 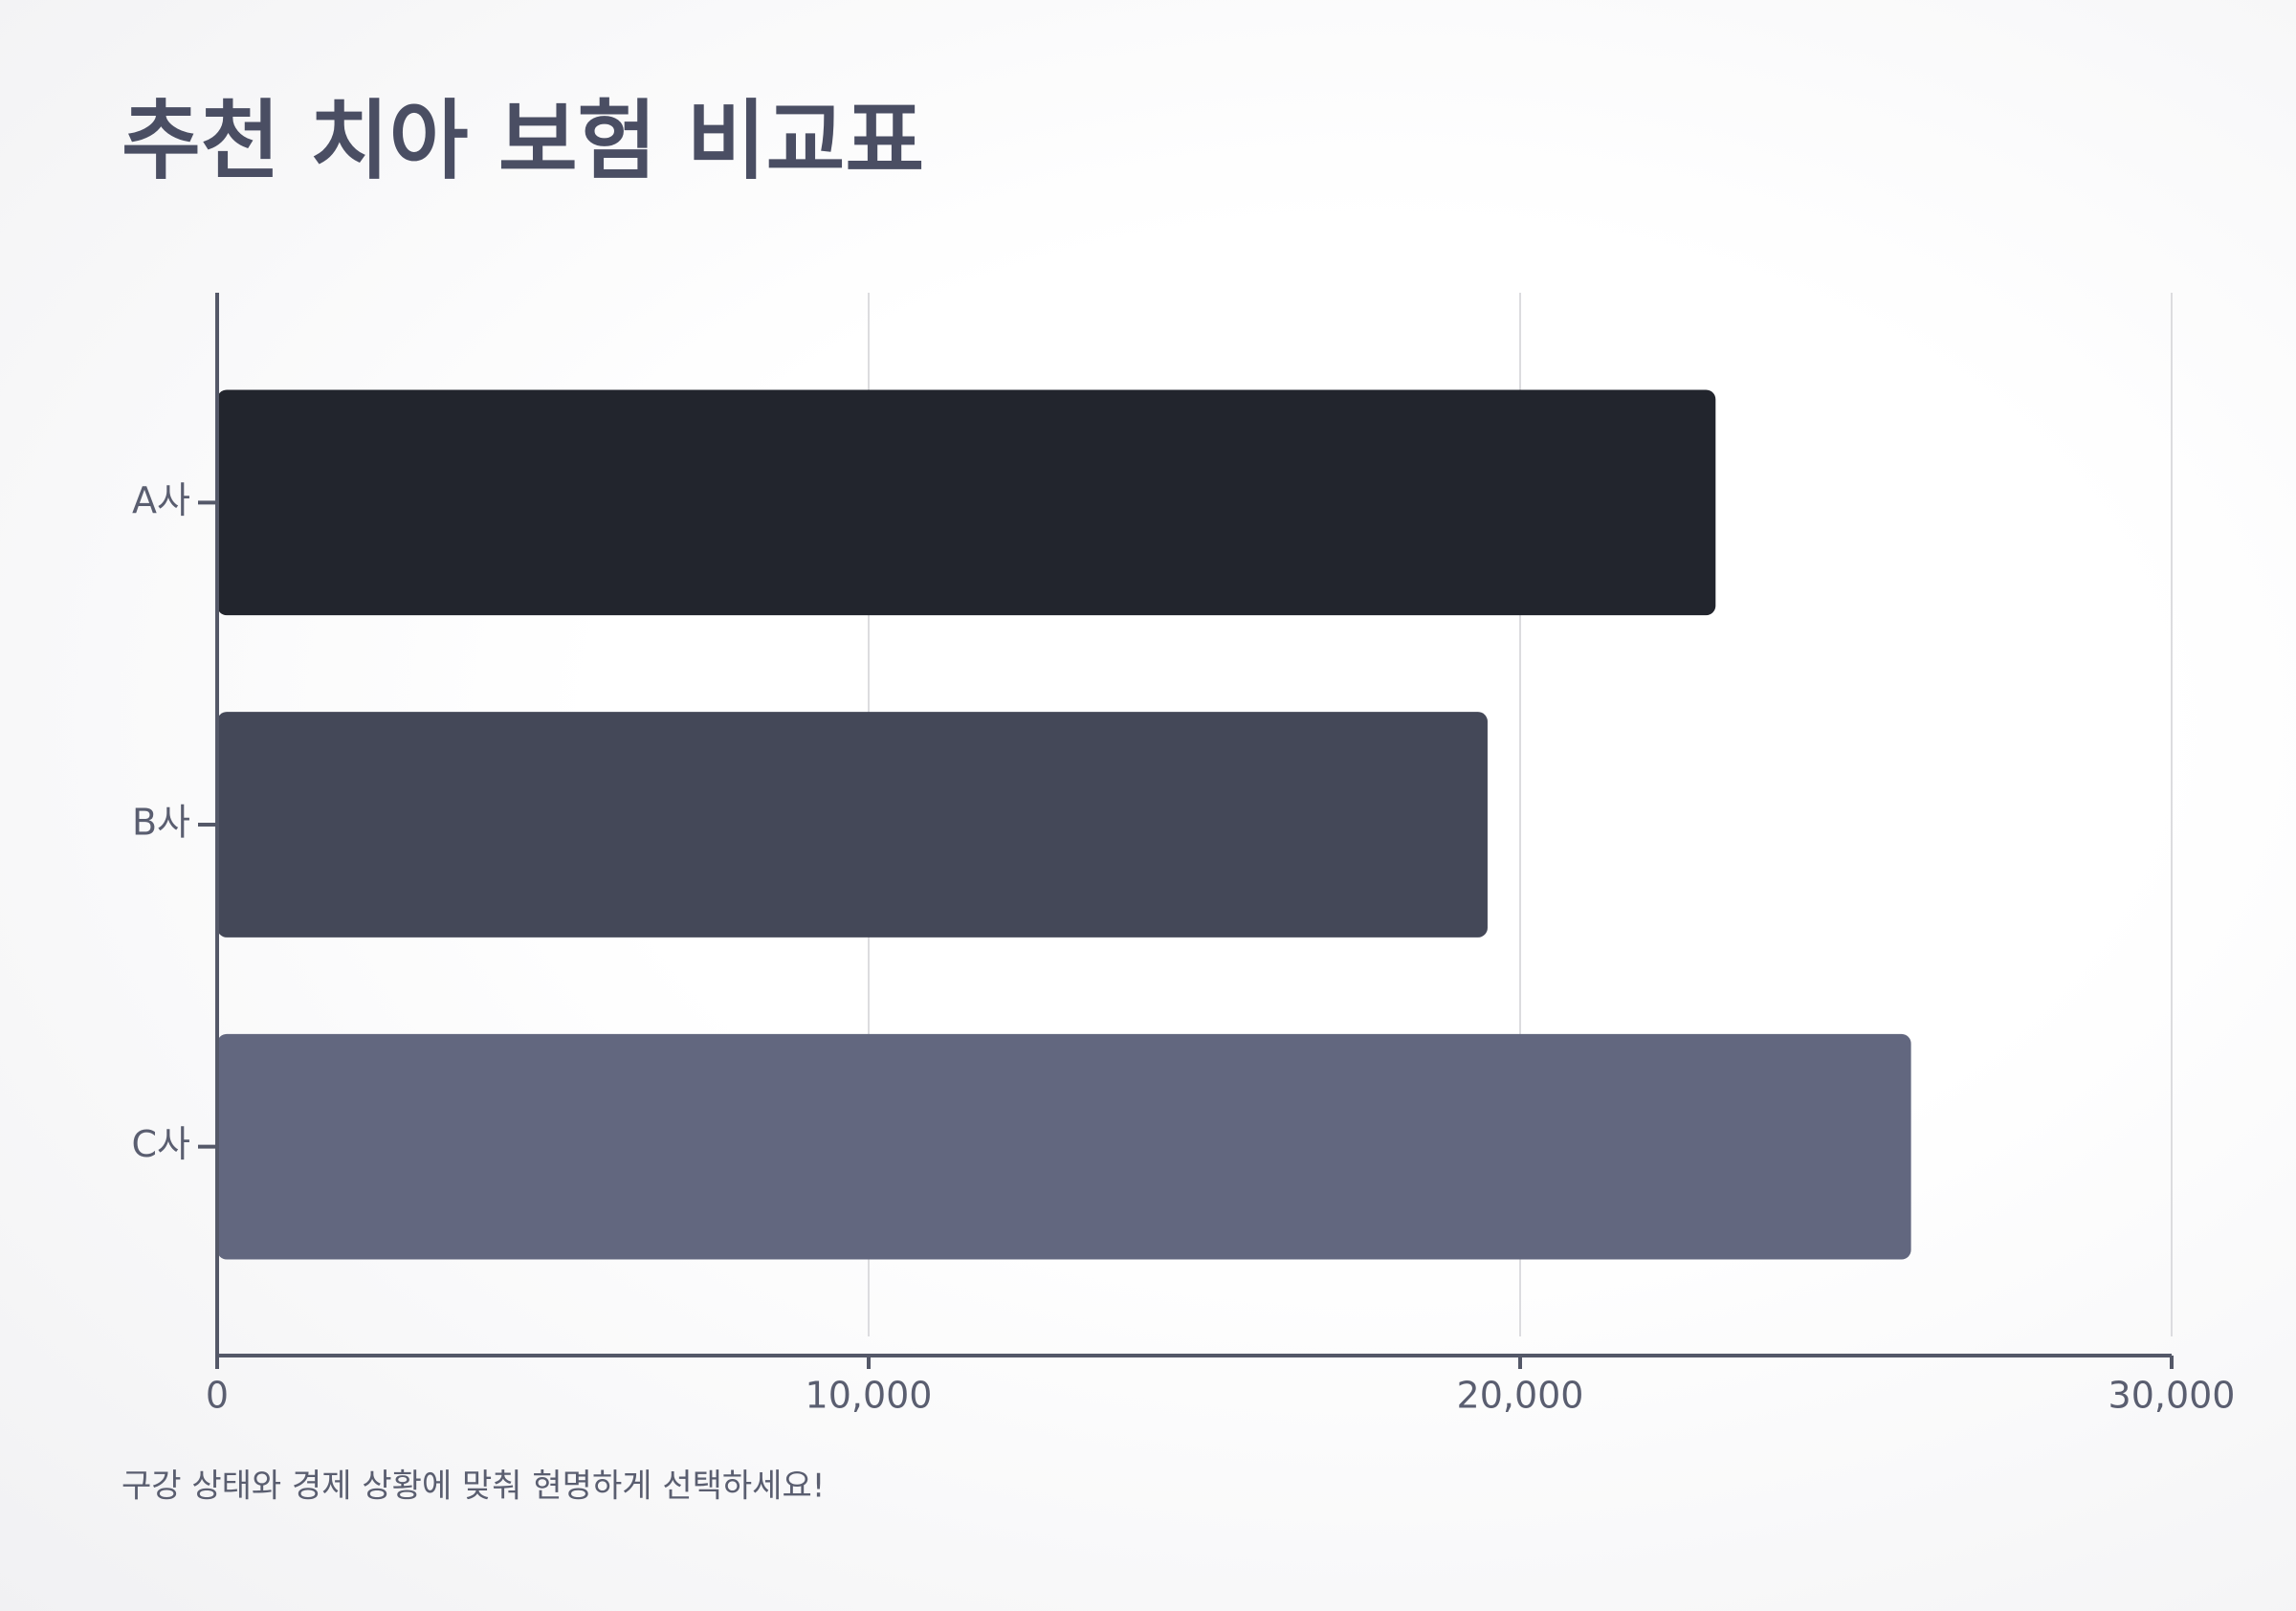 I want to click on chart-title: 추천 치아 보험 비교표, so click(x=522, y=141).